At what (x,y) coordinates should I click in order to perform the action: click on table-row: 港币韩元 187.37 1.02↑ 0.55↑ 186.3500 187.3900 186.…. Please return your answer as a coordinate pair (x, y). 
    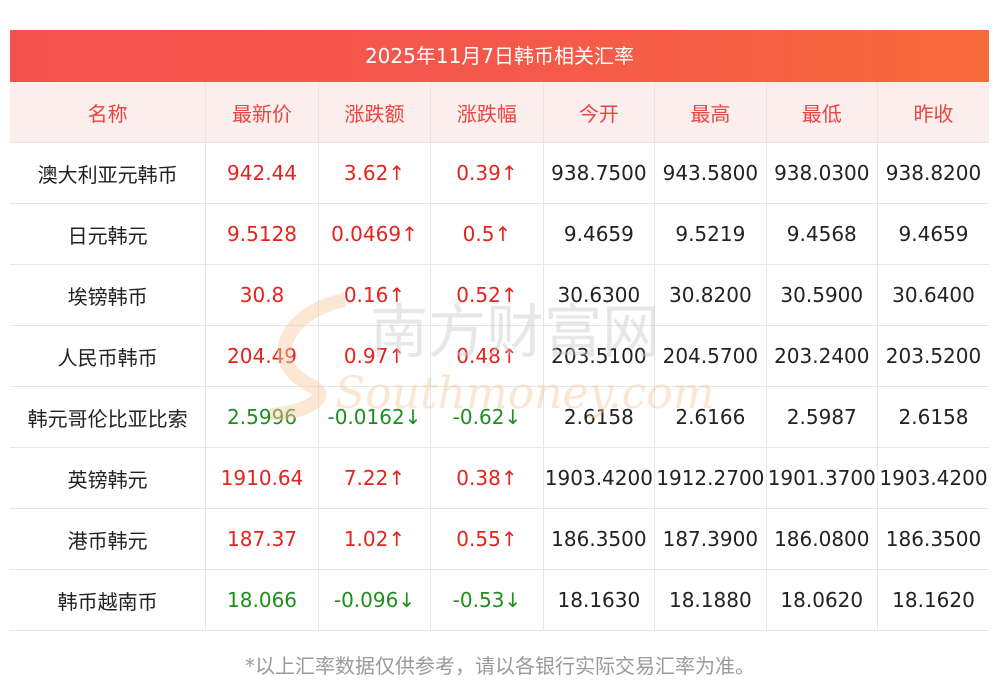
    Looking at the image, I should click on (499, 539).